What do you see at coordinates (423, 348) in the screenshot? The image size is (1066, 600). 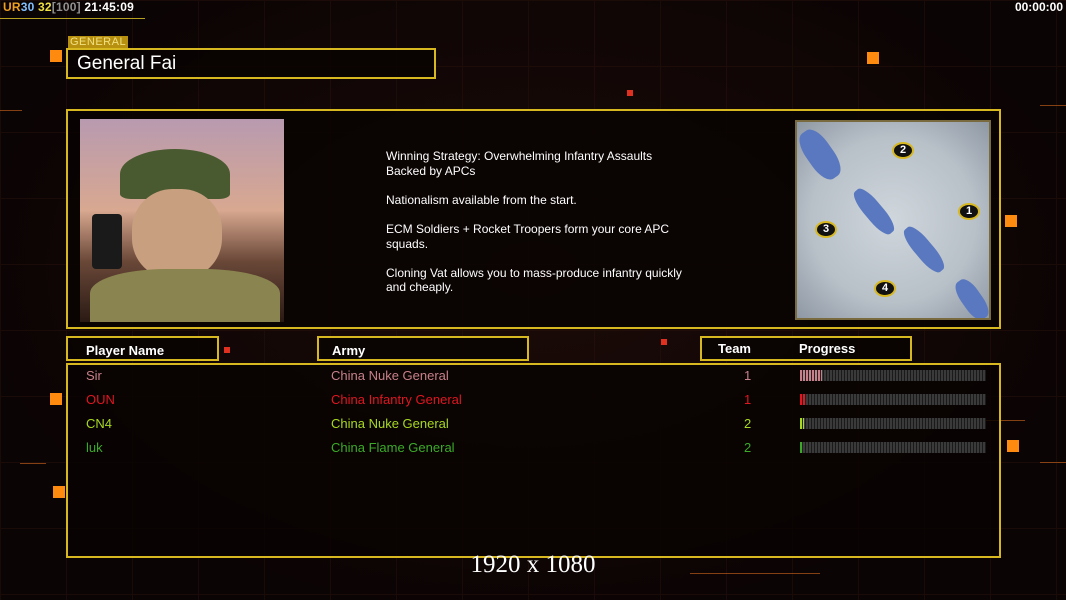 I see `header-army: Army` at bounding box center [423, 348].